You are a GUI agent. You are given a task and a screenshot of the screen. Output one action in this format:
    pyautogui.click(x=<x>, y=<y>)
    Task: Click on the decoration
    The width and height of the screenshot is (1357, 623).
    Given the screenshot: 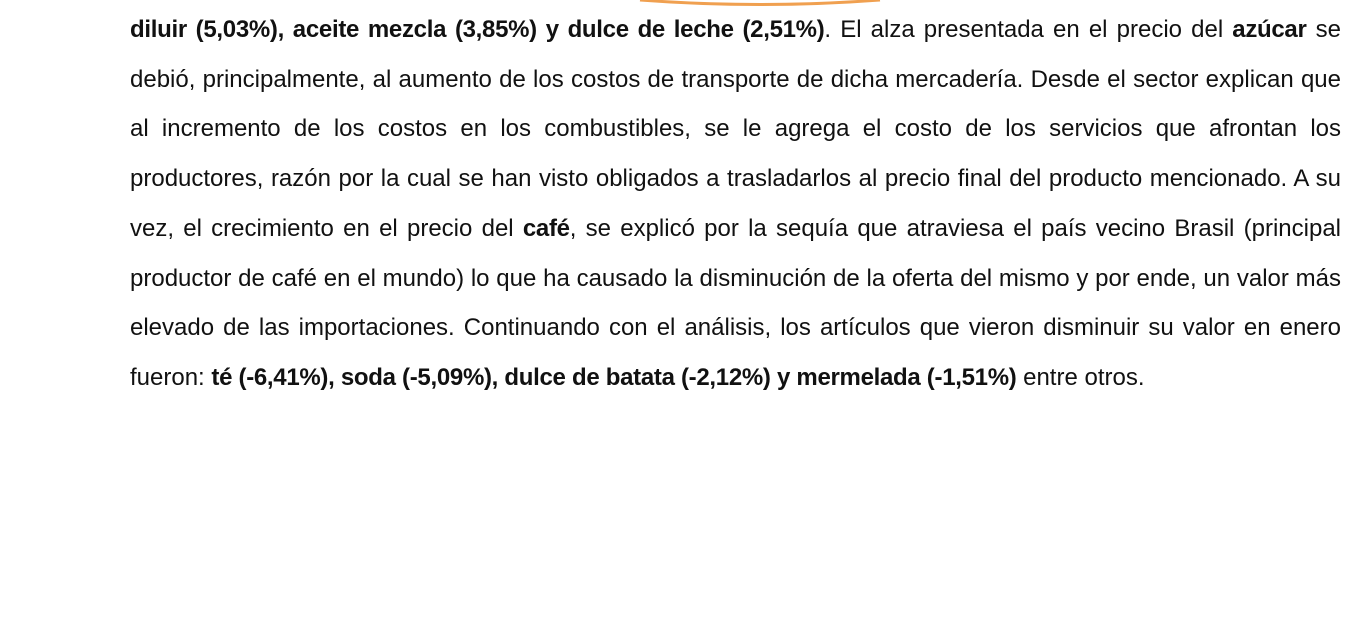 What is the action you would take?
    pyautogui.click(x=760, y=3)
    